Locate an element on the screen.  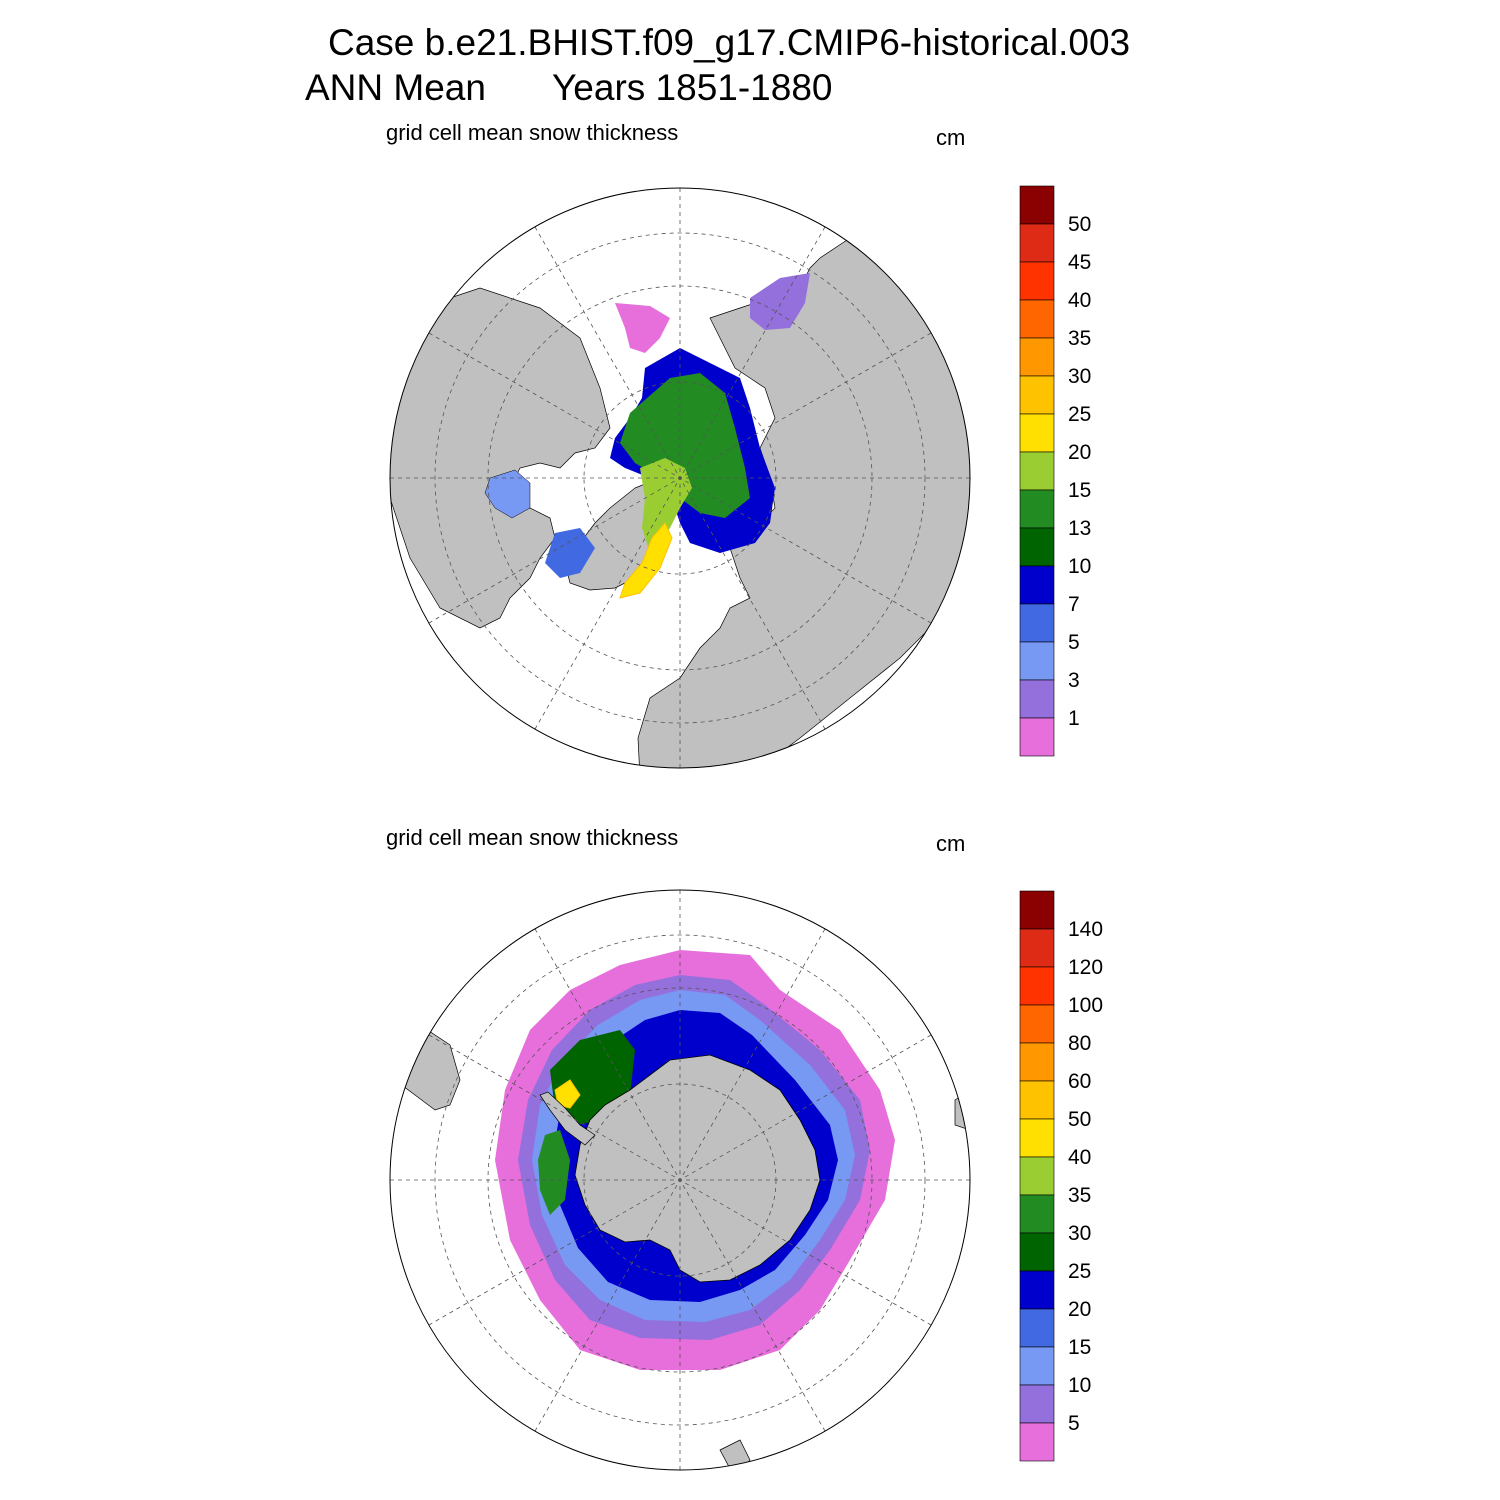
arctic-ice-yellow is located at coordinates (646, 560).